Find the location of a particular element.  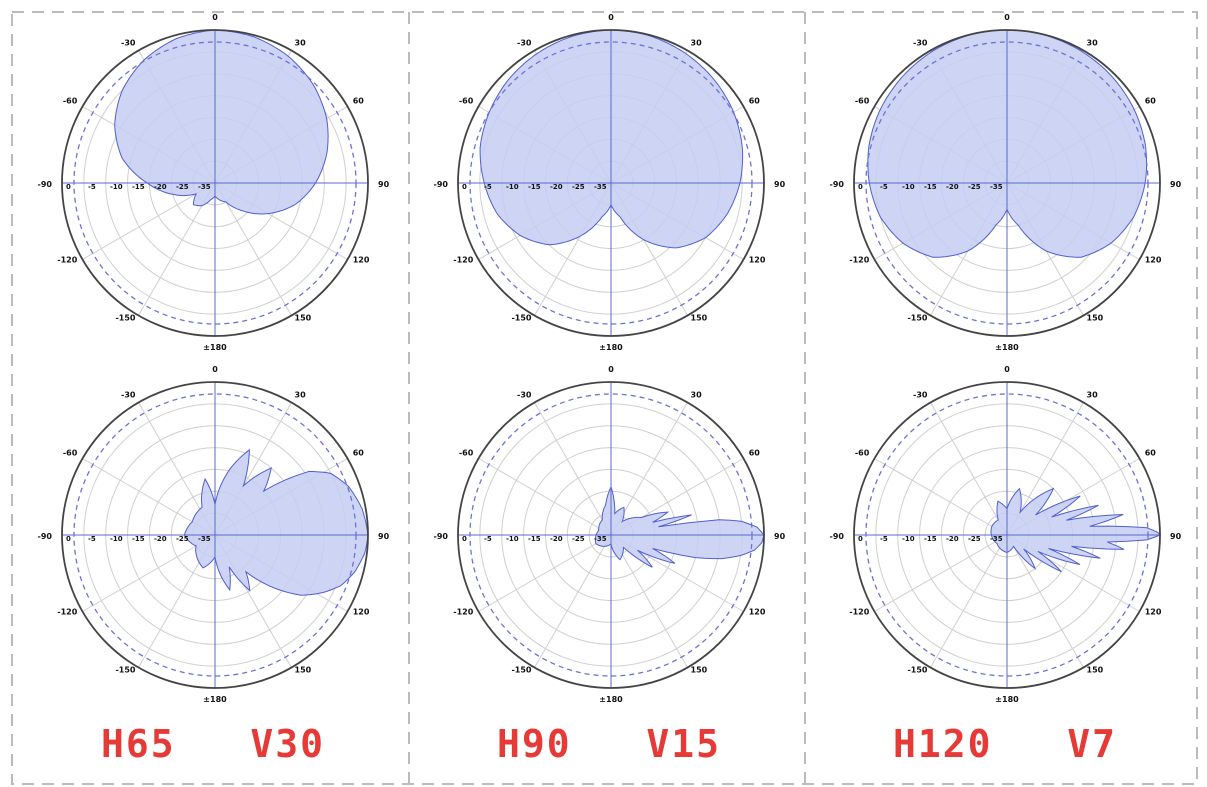

caption-vertical: V15 is located at coordinates (683, 744).